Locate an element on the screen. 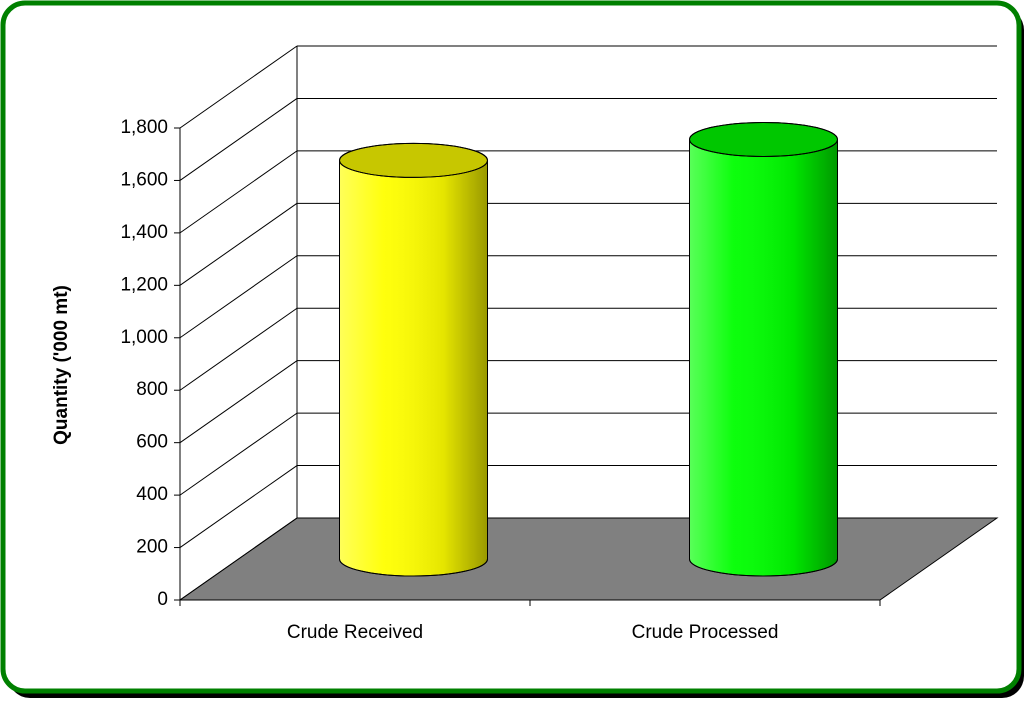 The width and height of the screenshot is (1028, 707). x-tick-label: Crude Processed is located at coordinates (705, 632).